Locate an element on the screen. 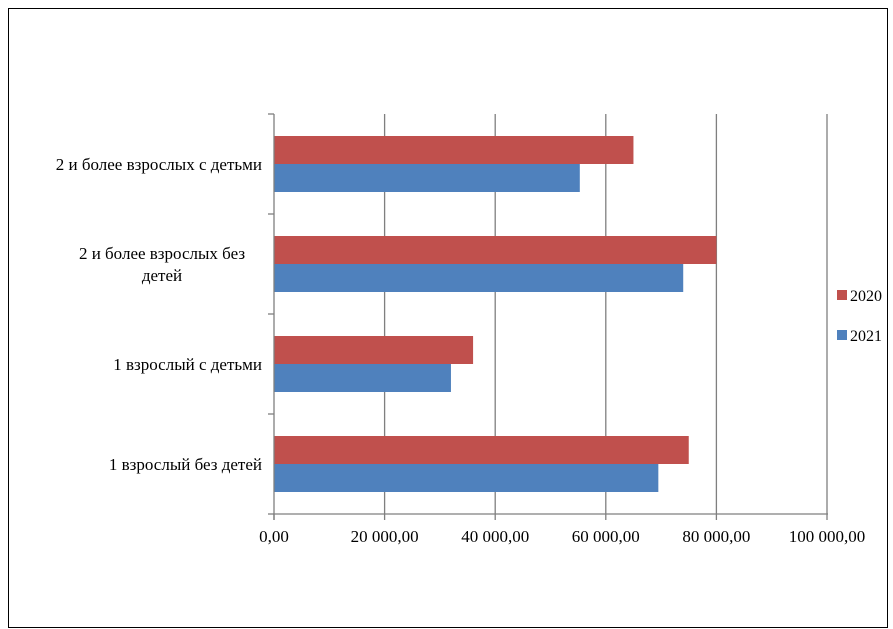 The image size is (893, 629). x-tick-label: 60 000,00 is located at coordinates (606, 536).